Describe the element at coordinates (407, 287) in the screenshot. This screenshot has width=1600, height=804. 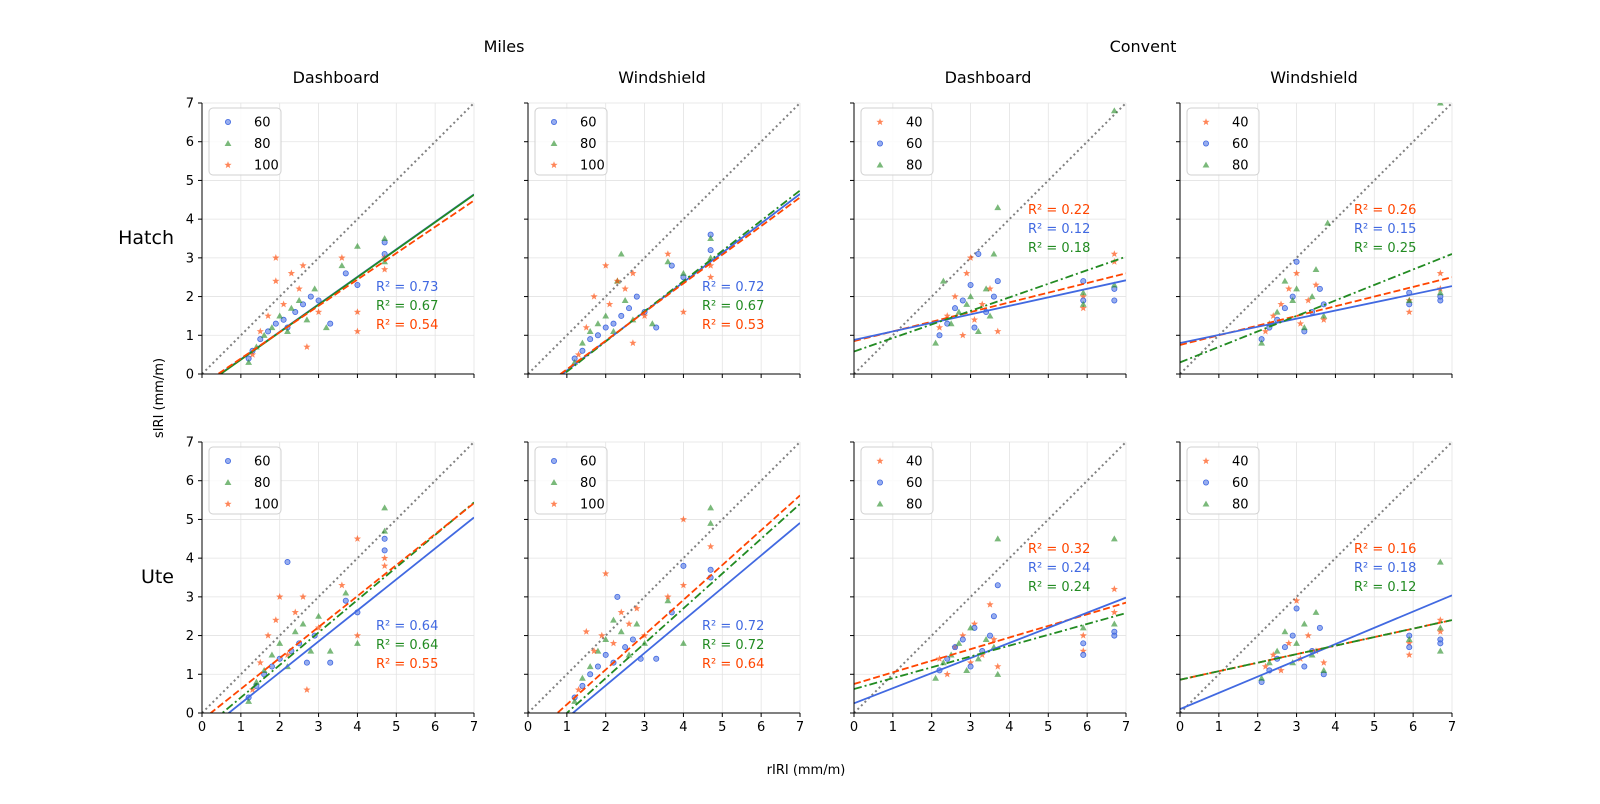
I see `r2-label-60: R² = 0.73` at that location.